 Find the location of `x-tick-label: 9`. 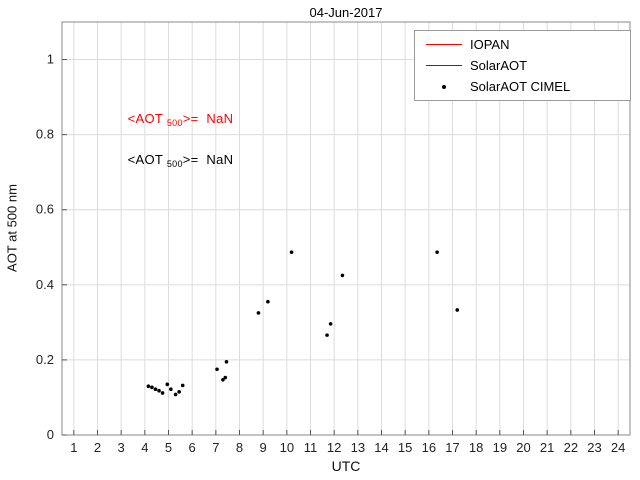

x-tick-label: 9 is located at coordinates (263, 447).